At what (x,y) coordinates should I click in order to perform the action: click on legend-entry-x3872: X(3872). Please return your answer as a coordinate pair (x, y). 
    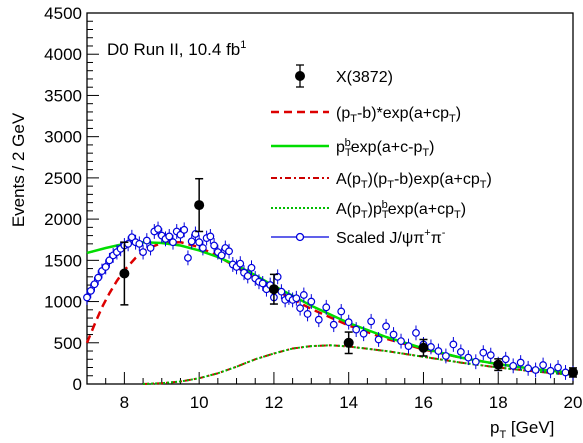
    Looking at the image, I should click on (344, 76).